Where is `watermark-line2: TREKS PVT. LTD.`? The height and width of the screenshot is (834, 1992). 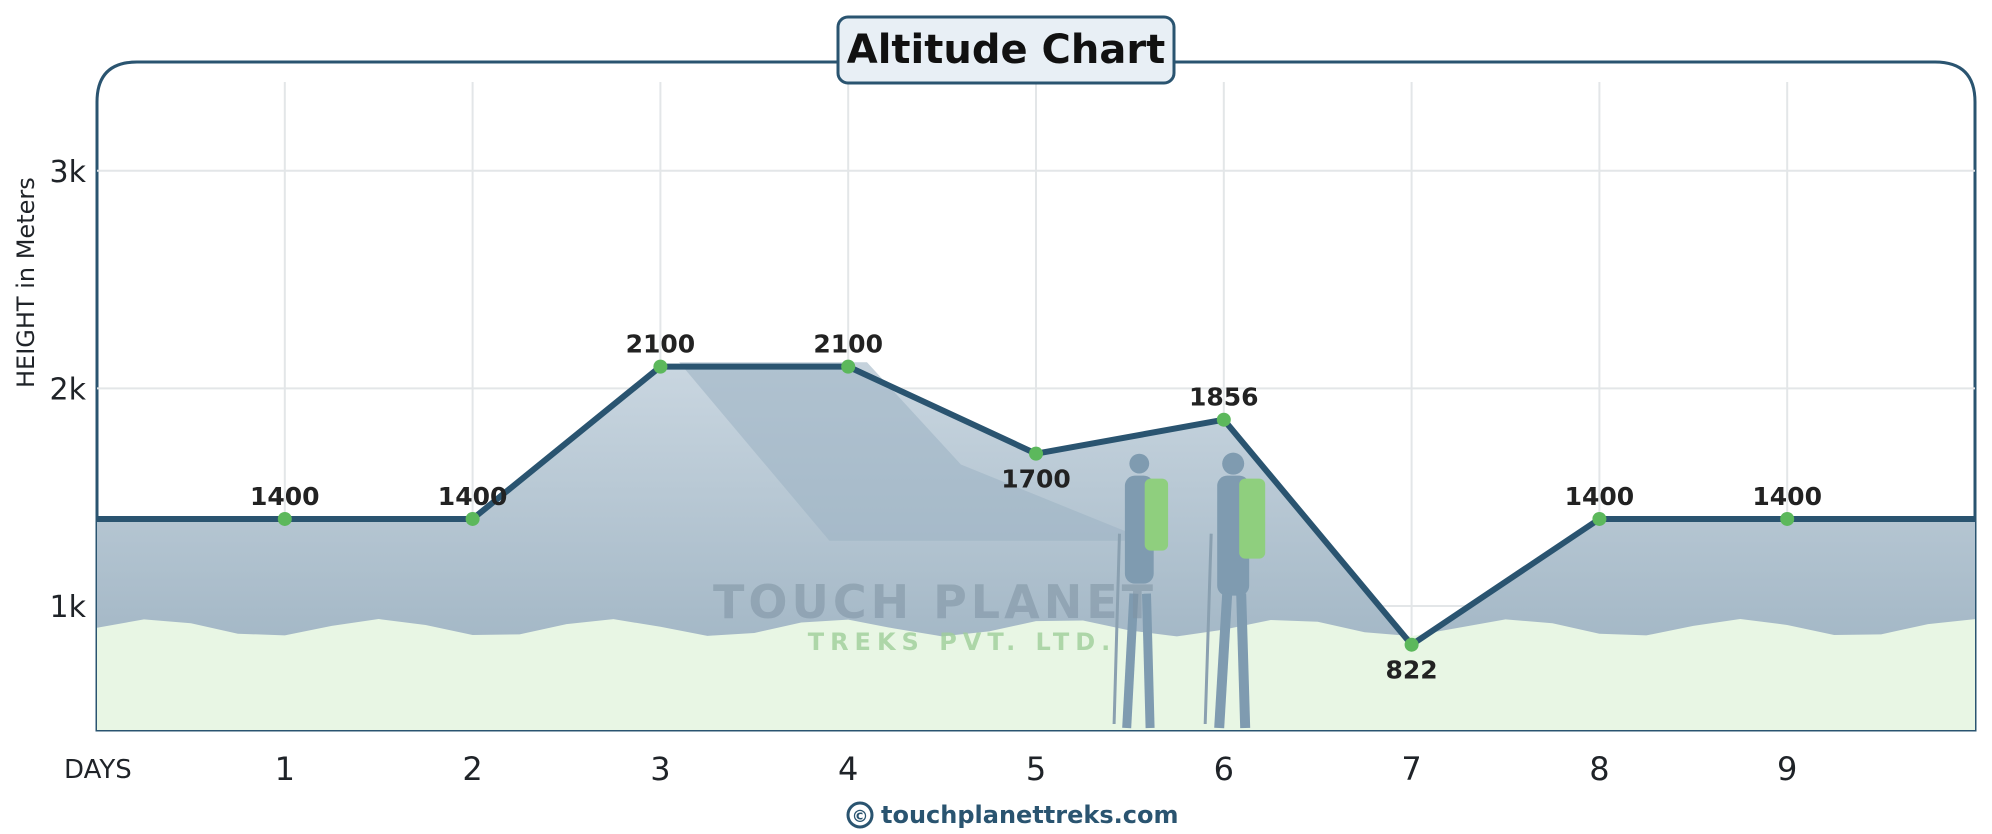
watermark-line2: TREKS PVT. LTD. is located at coordinates (962, 642).